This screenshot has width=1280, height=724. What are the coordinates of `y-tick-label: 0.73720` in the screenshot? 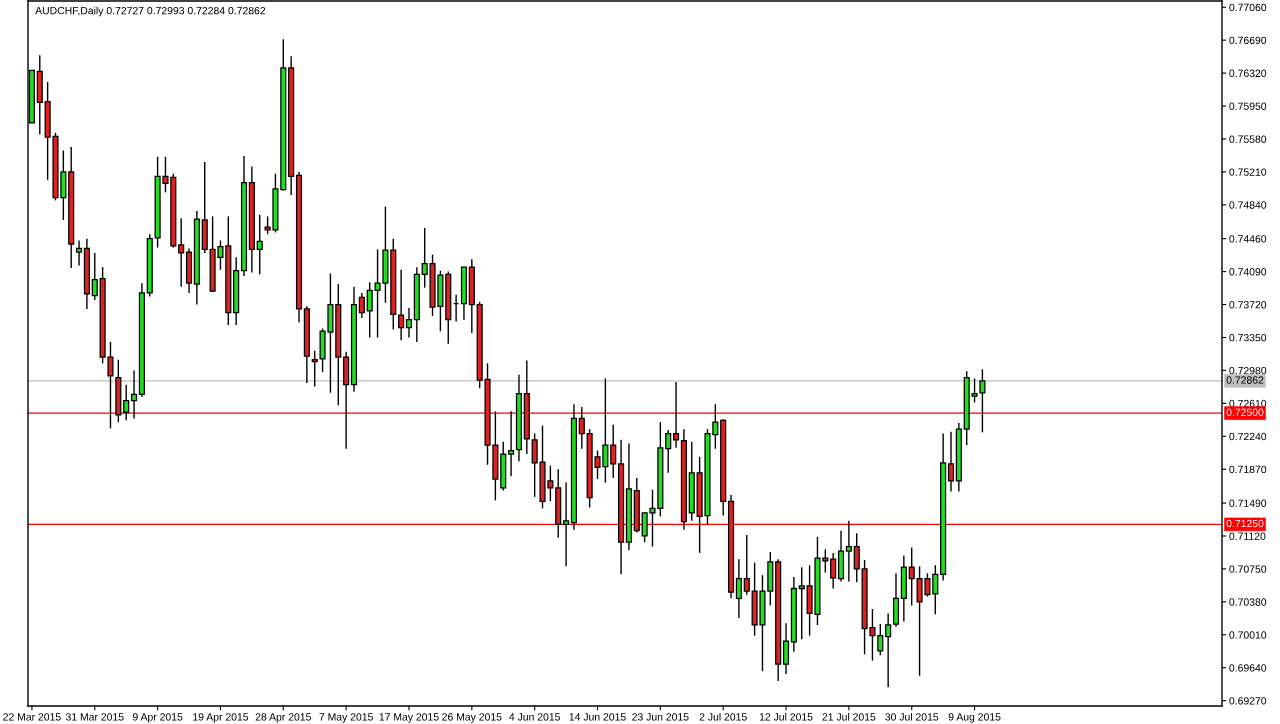 It's located at (1248, 305).